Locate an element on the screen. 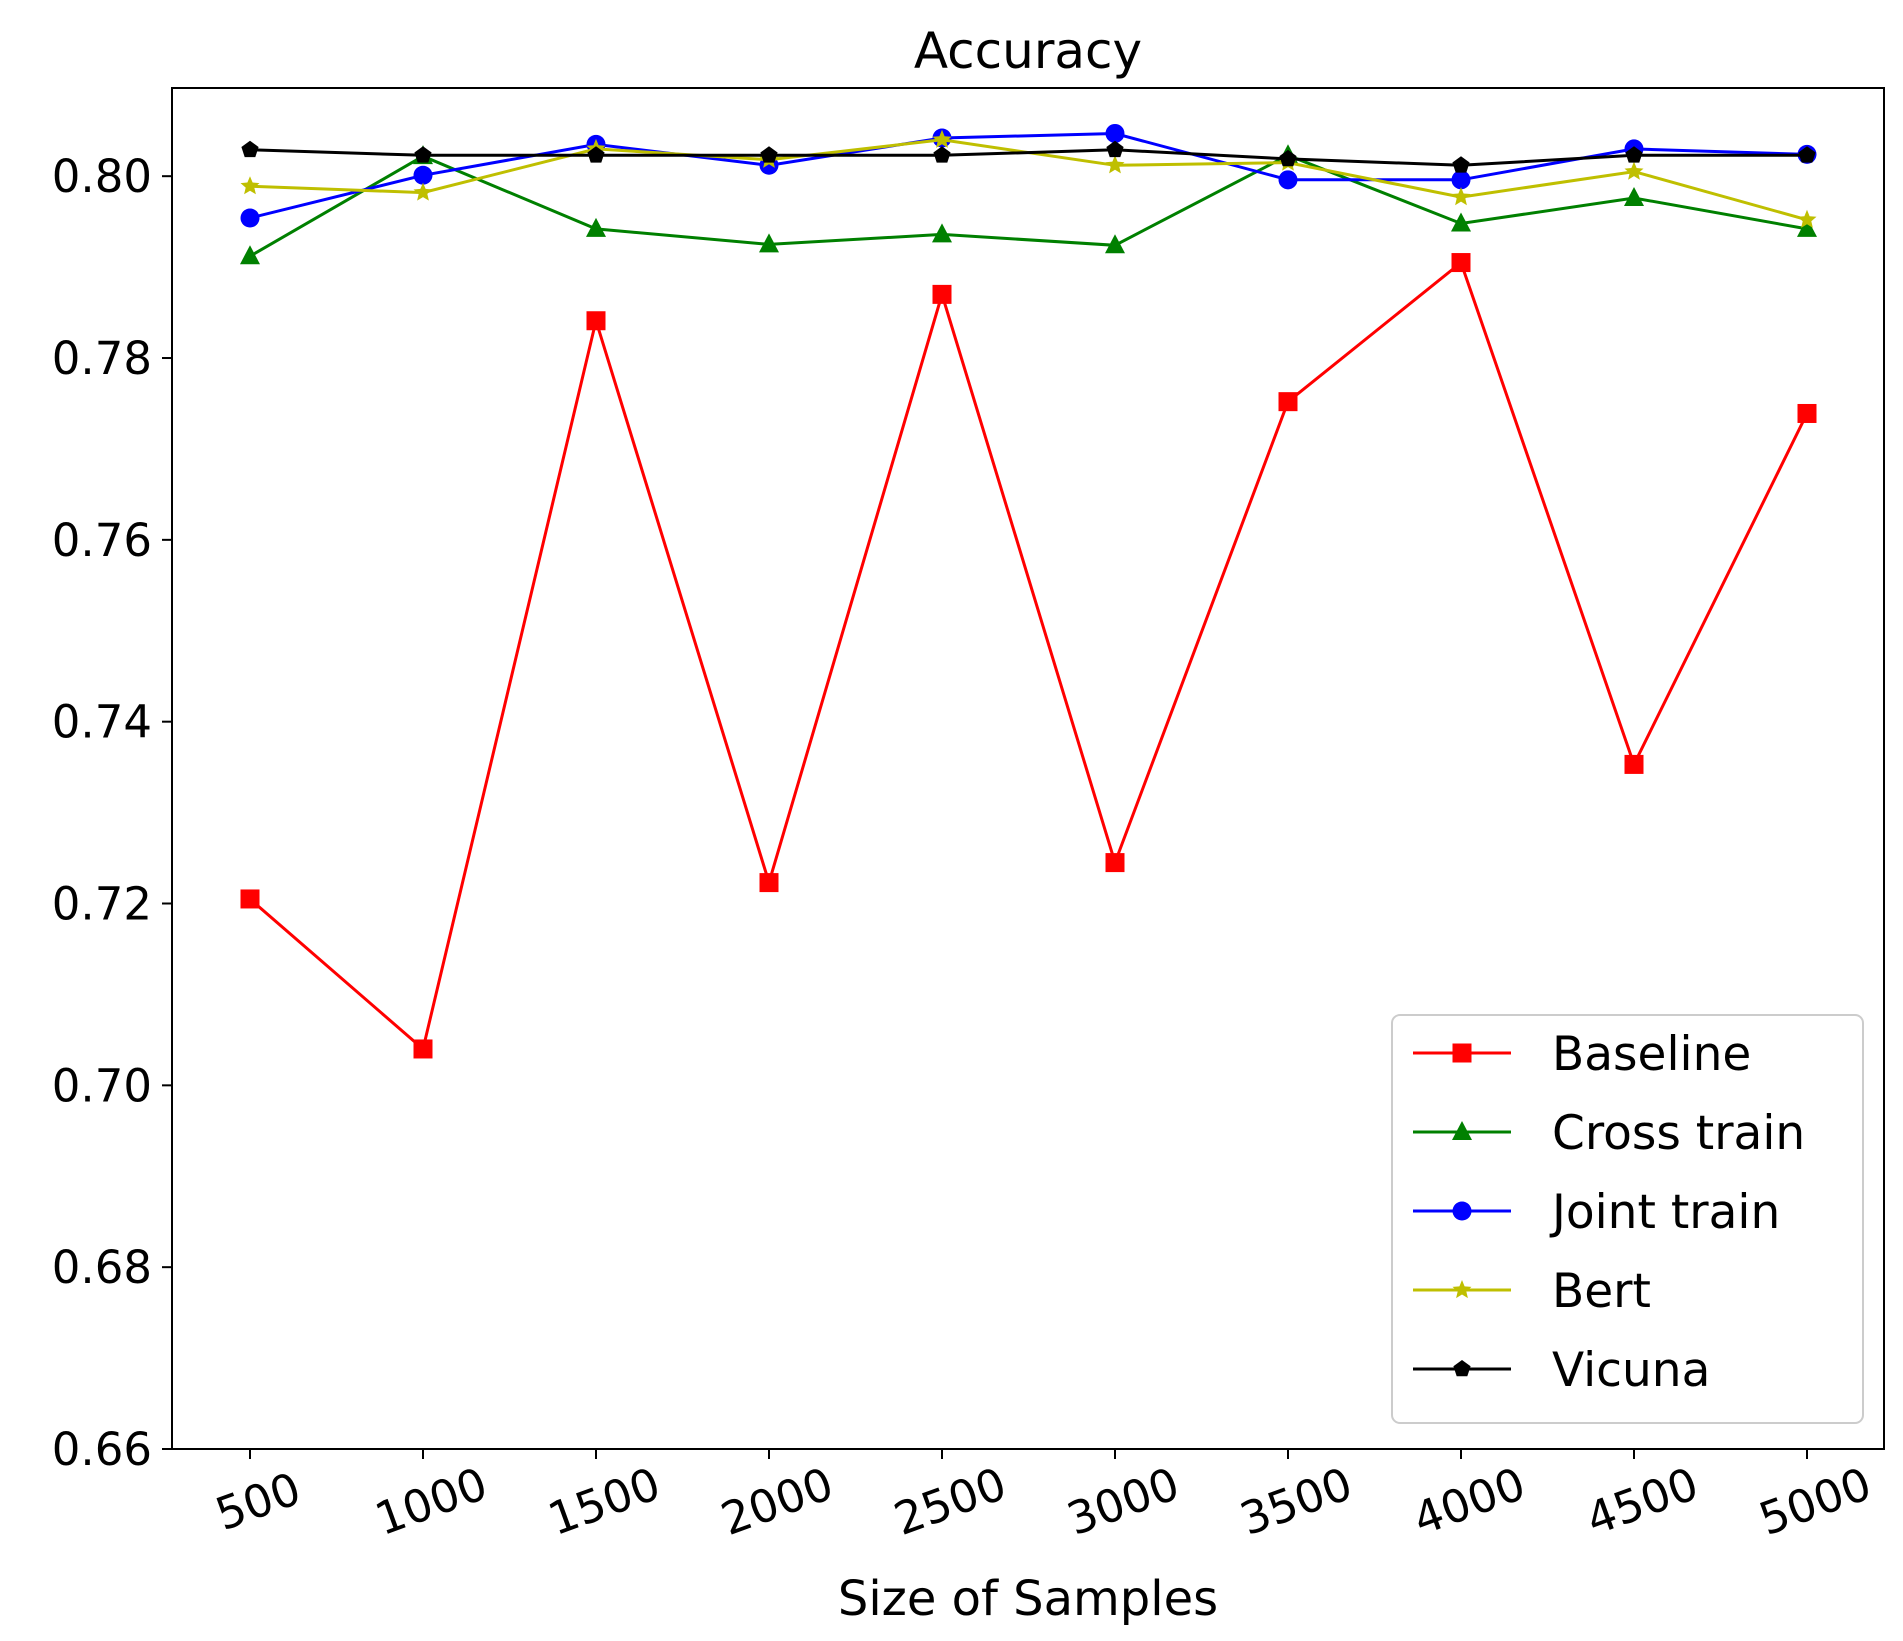 Image resolution: width=1903 pixels, height=1641 pixels. legend-entry: Cross train is located at coordinates (1609, 1133).